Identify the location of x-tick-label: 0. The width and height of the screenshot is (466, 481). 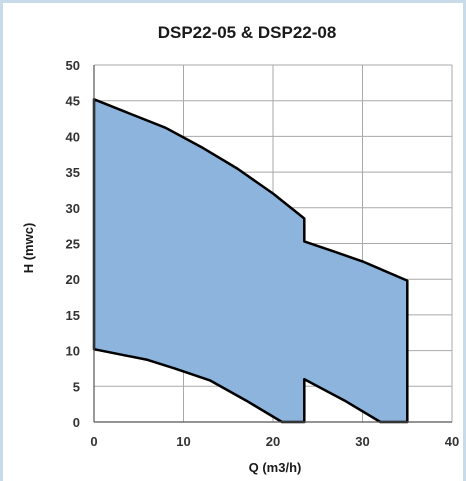
(93, 441).